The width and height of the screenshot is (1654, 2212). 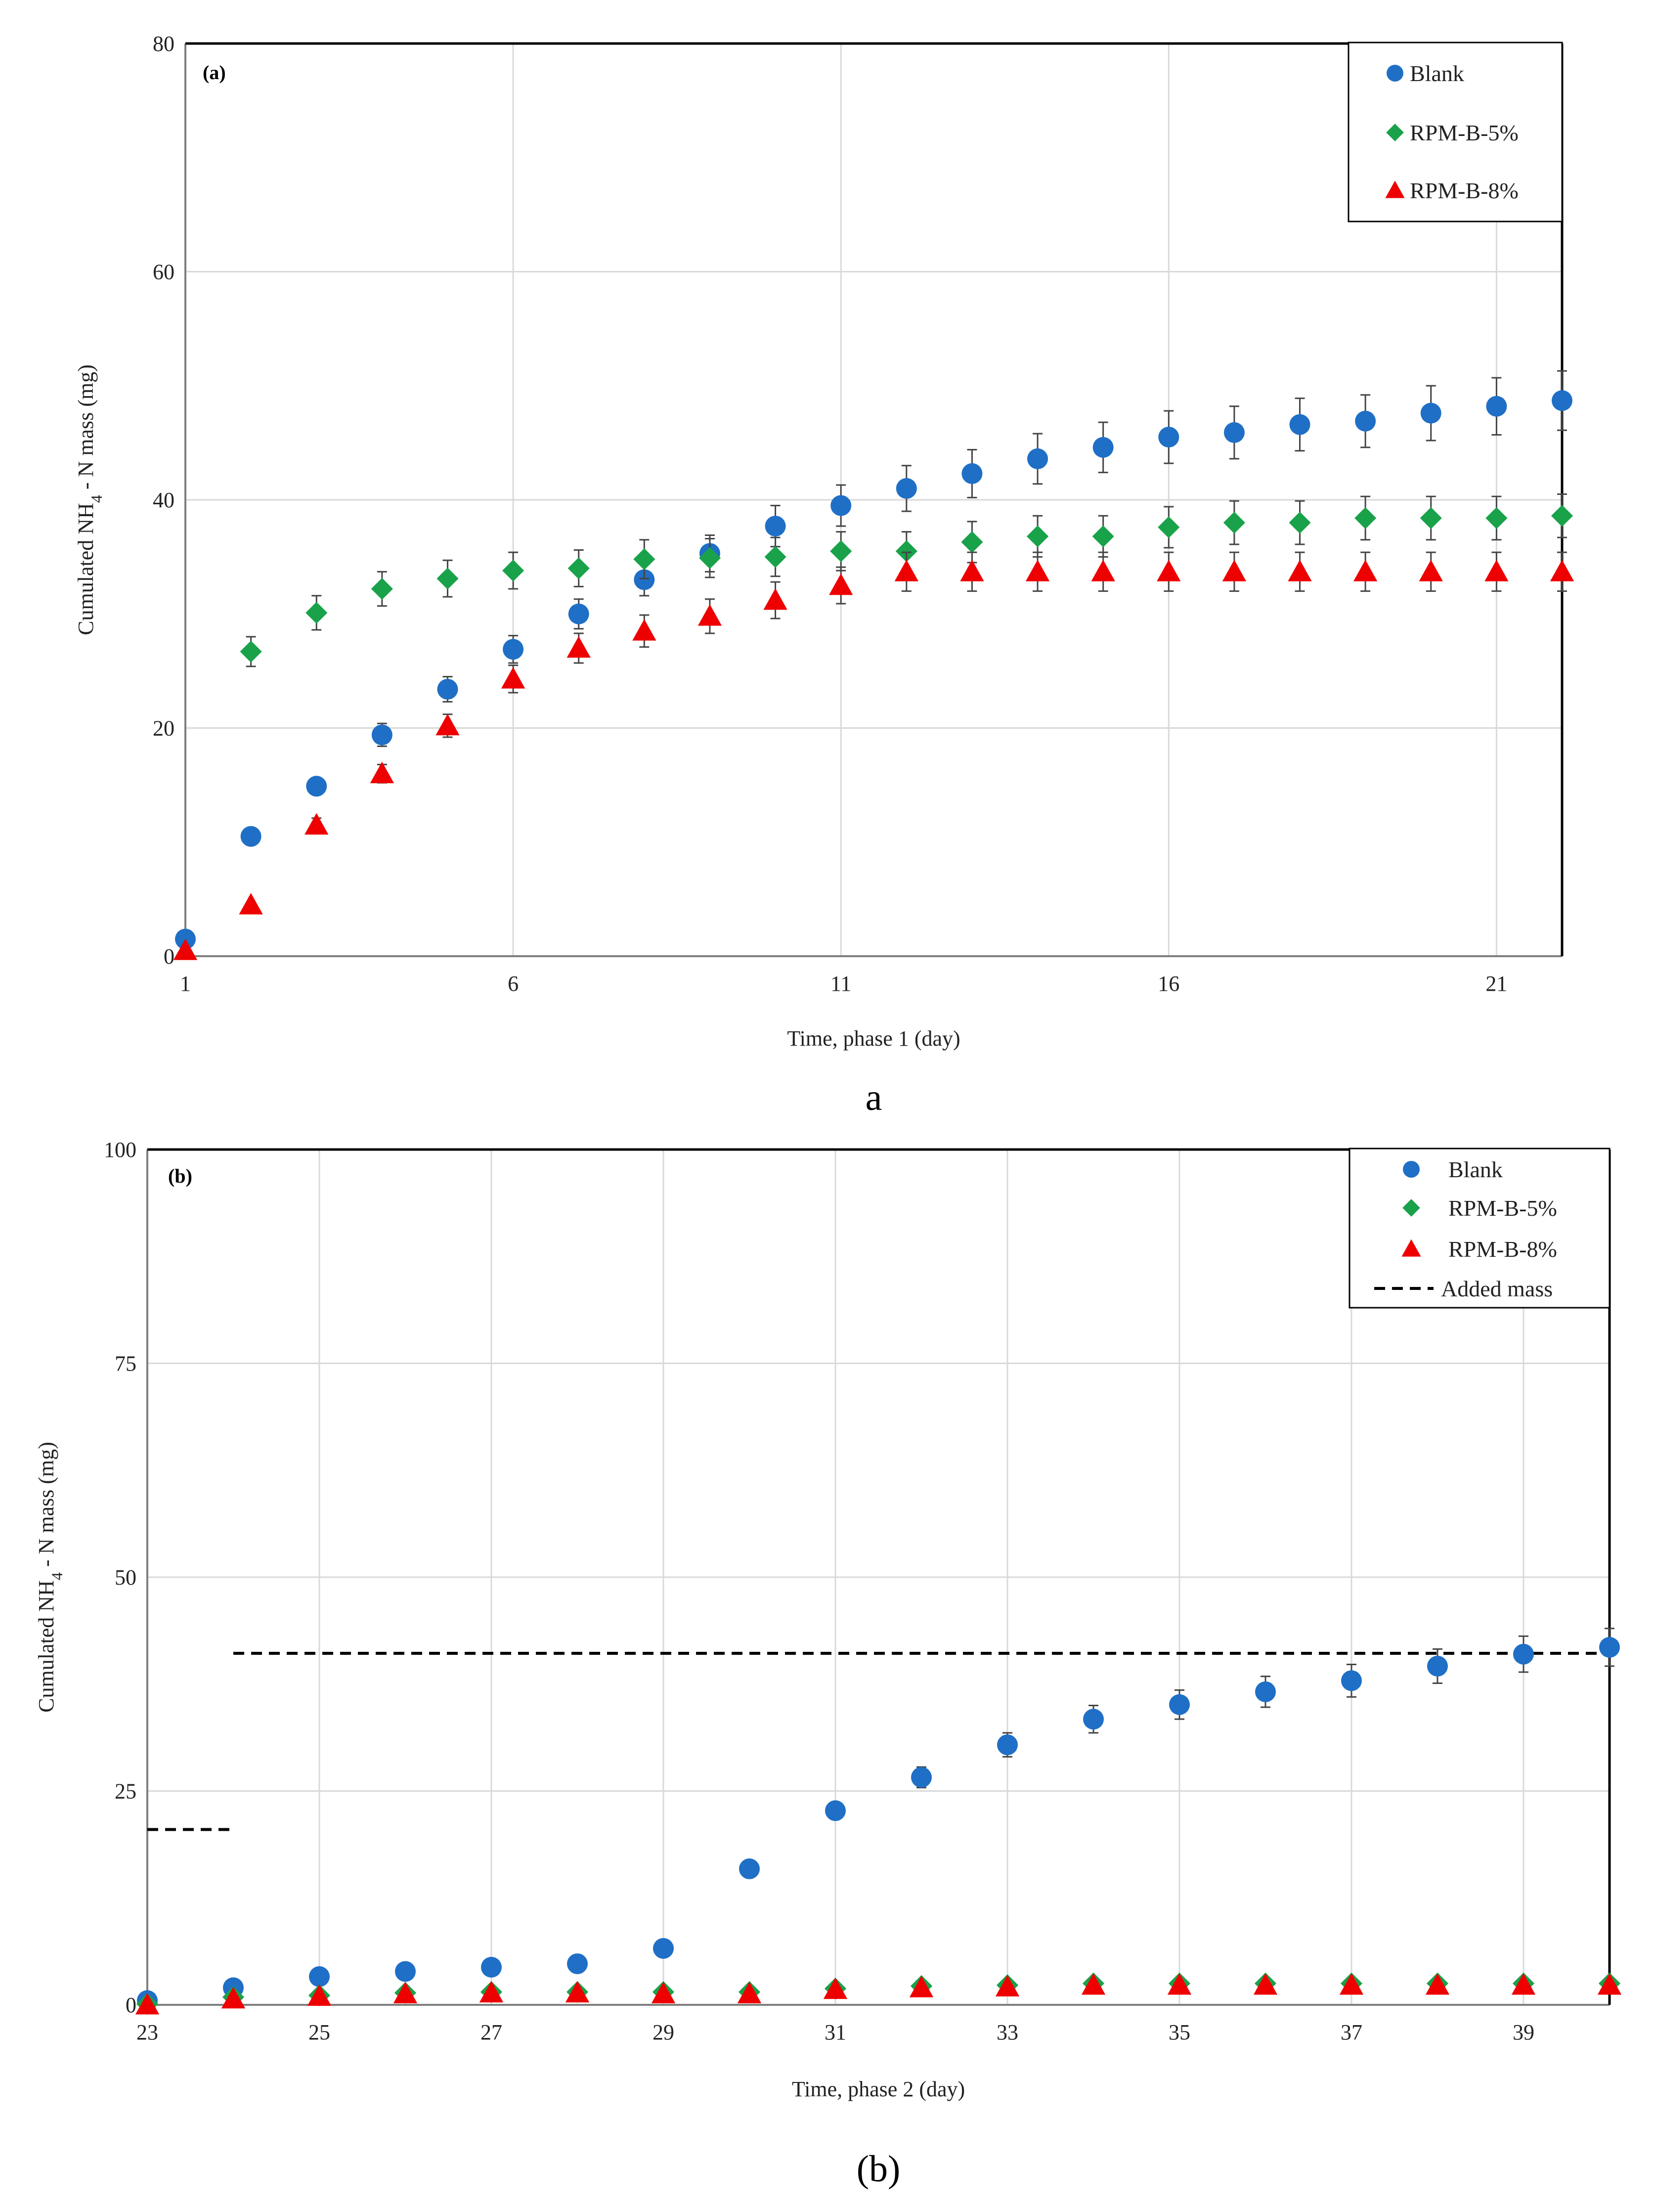 I want to click on x-tick-label: 23, so click(x=147, y=2032).